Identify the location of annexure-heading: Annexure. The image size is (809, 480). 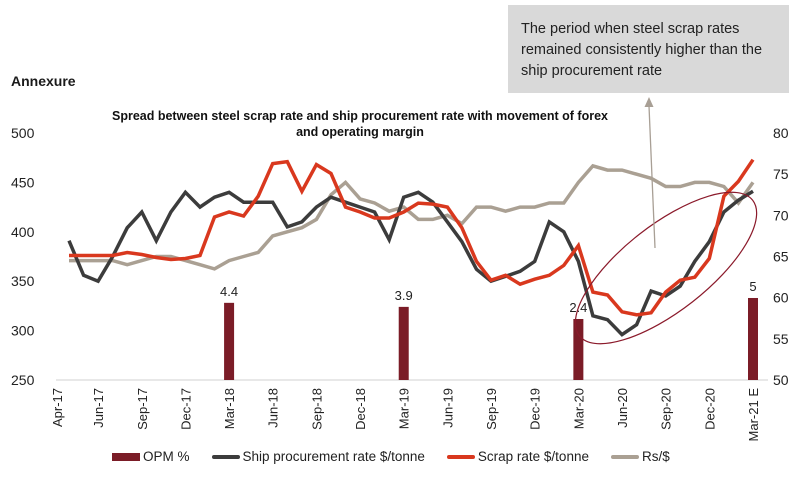
(43, 81).